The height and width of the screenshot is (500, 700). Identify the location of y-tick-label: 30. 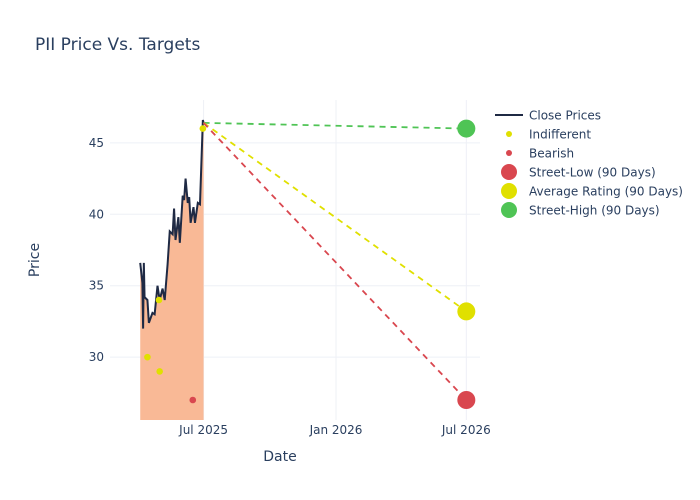
(96, 357).